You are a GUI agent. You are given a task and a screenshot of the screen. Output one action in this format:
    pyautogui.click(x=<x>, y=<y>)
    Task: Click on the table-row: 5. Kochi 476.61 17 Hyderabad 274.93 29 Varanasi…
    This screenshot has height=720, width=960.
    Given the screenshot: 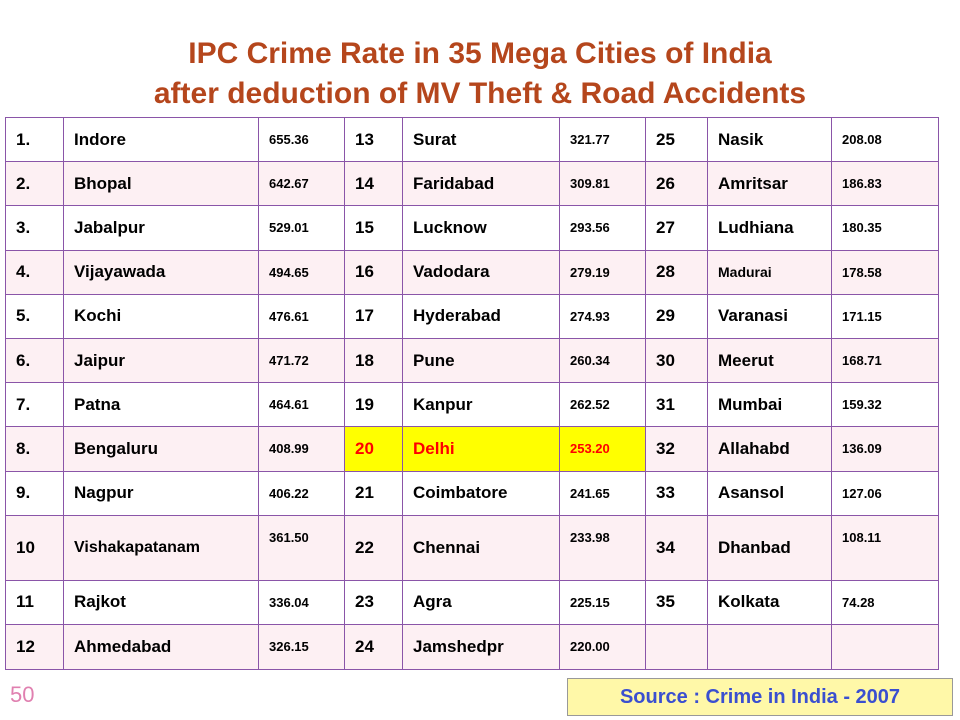 What is the action you would take?
    pyautogui.click(x=472, y=316)
    